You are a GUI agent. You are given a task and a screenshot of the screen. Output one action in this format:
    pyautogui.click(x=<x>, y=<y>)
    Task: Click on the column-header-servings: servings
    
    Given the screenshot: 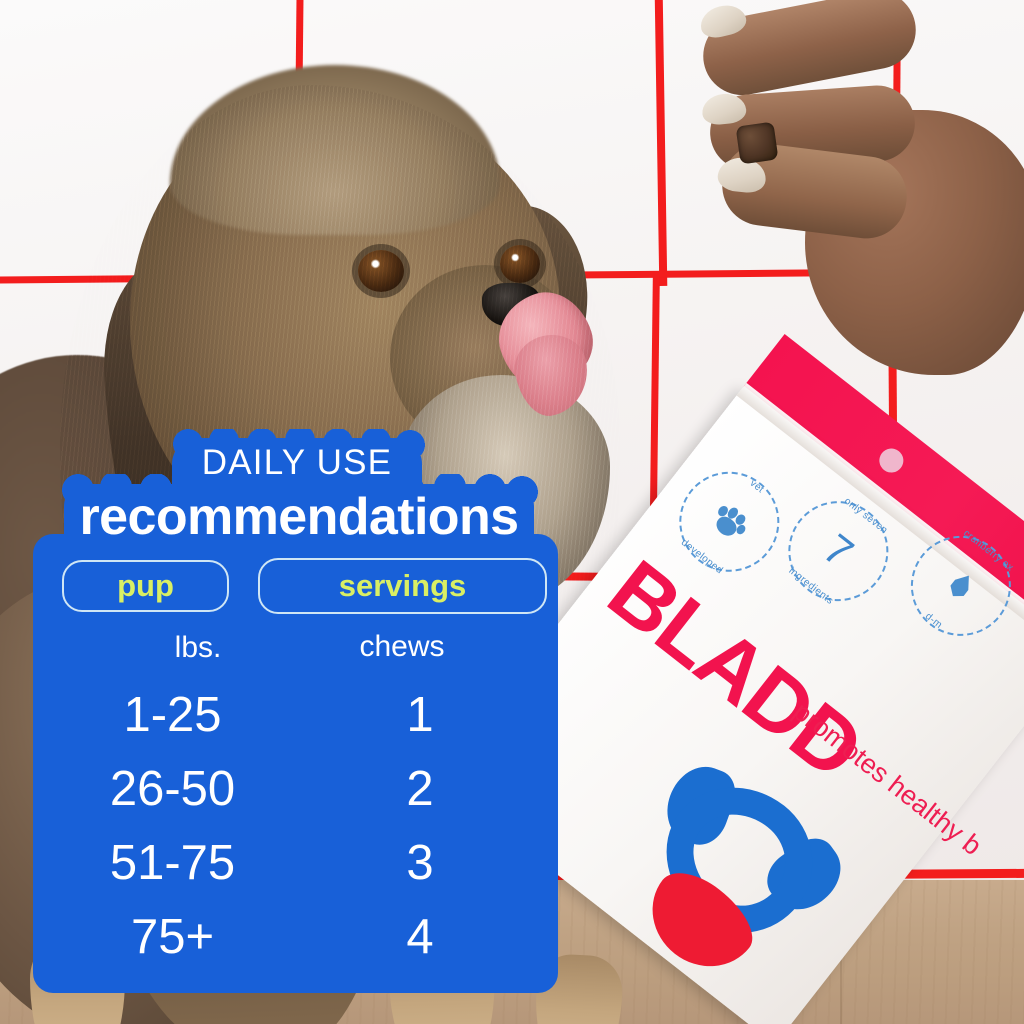 What is the action you would take?
    pyautogui.click(x=402, y=586)
    